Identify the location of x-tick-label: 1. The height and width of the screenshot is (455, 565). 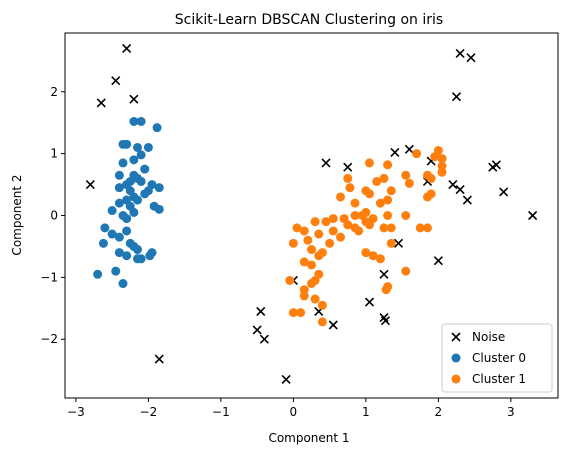
(366, 412).